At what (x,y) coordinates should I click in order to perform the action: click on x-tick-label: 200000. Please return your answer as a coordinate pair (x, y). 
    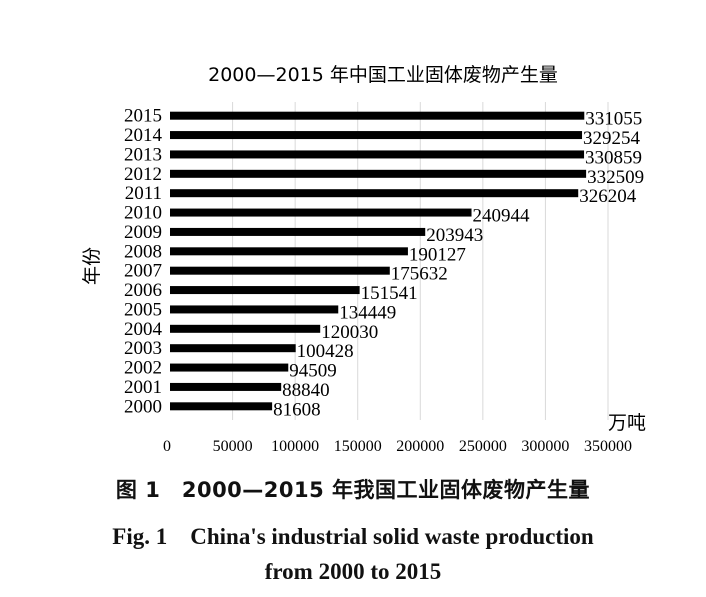
    Looking at the image, I should click on (420, 446).